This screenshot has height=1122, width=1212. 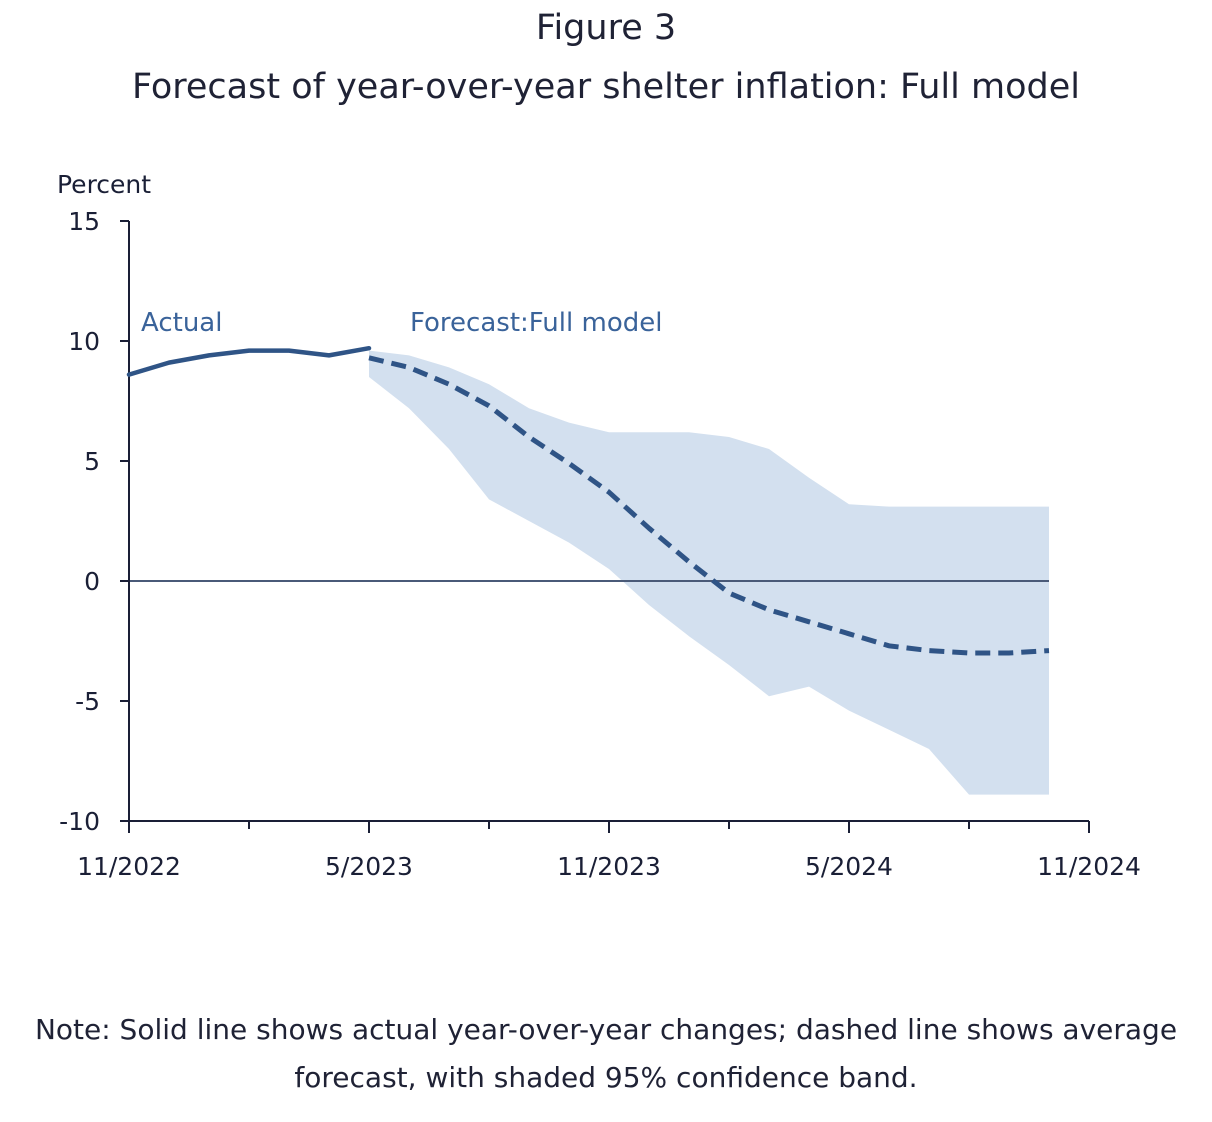 I want to click on y-tick-label: -5, so click(x=87, y=701).